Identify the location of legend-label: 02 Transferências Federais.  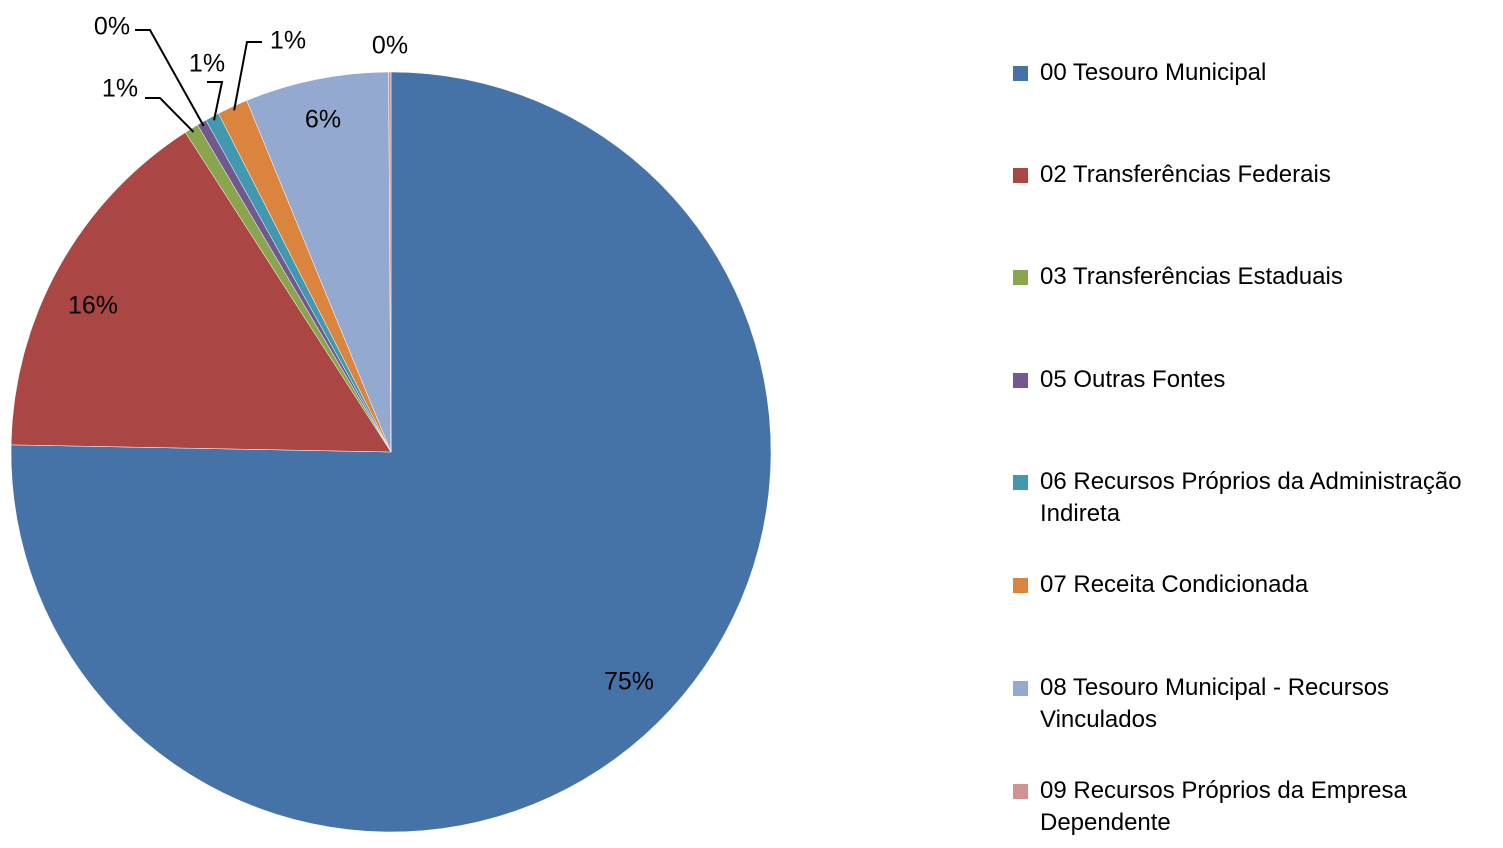
(1185, 174).